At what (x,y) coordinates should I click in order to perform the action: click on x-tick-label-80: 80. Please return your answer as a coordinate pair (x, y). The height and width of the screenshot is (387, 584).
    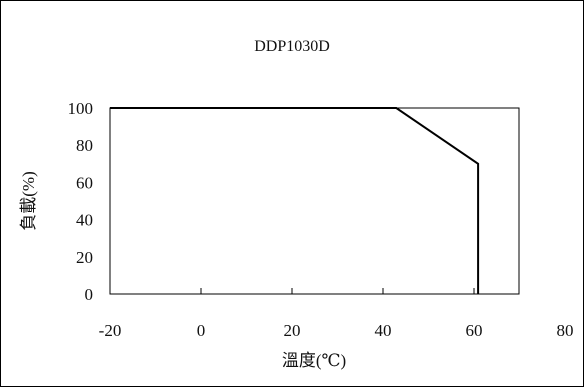
    Looking at the image, I should click on (565, 330).